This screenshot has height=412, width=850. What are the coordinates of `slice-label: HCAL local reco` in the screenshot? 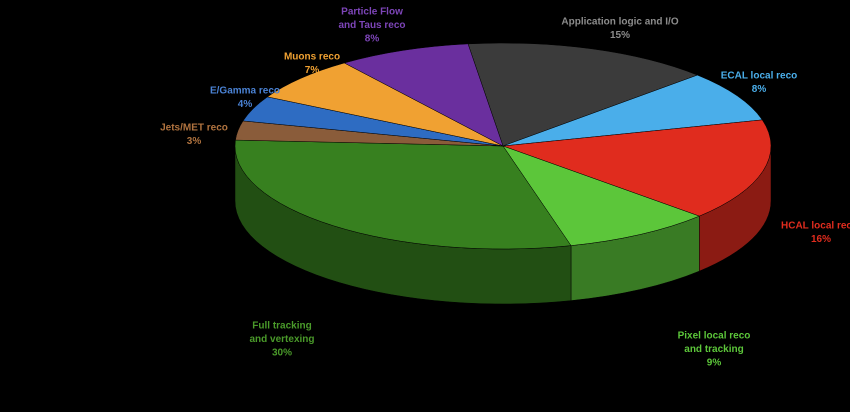 It's located at (815, 226).